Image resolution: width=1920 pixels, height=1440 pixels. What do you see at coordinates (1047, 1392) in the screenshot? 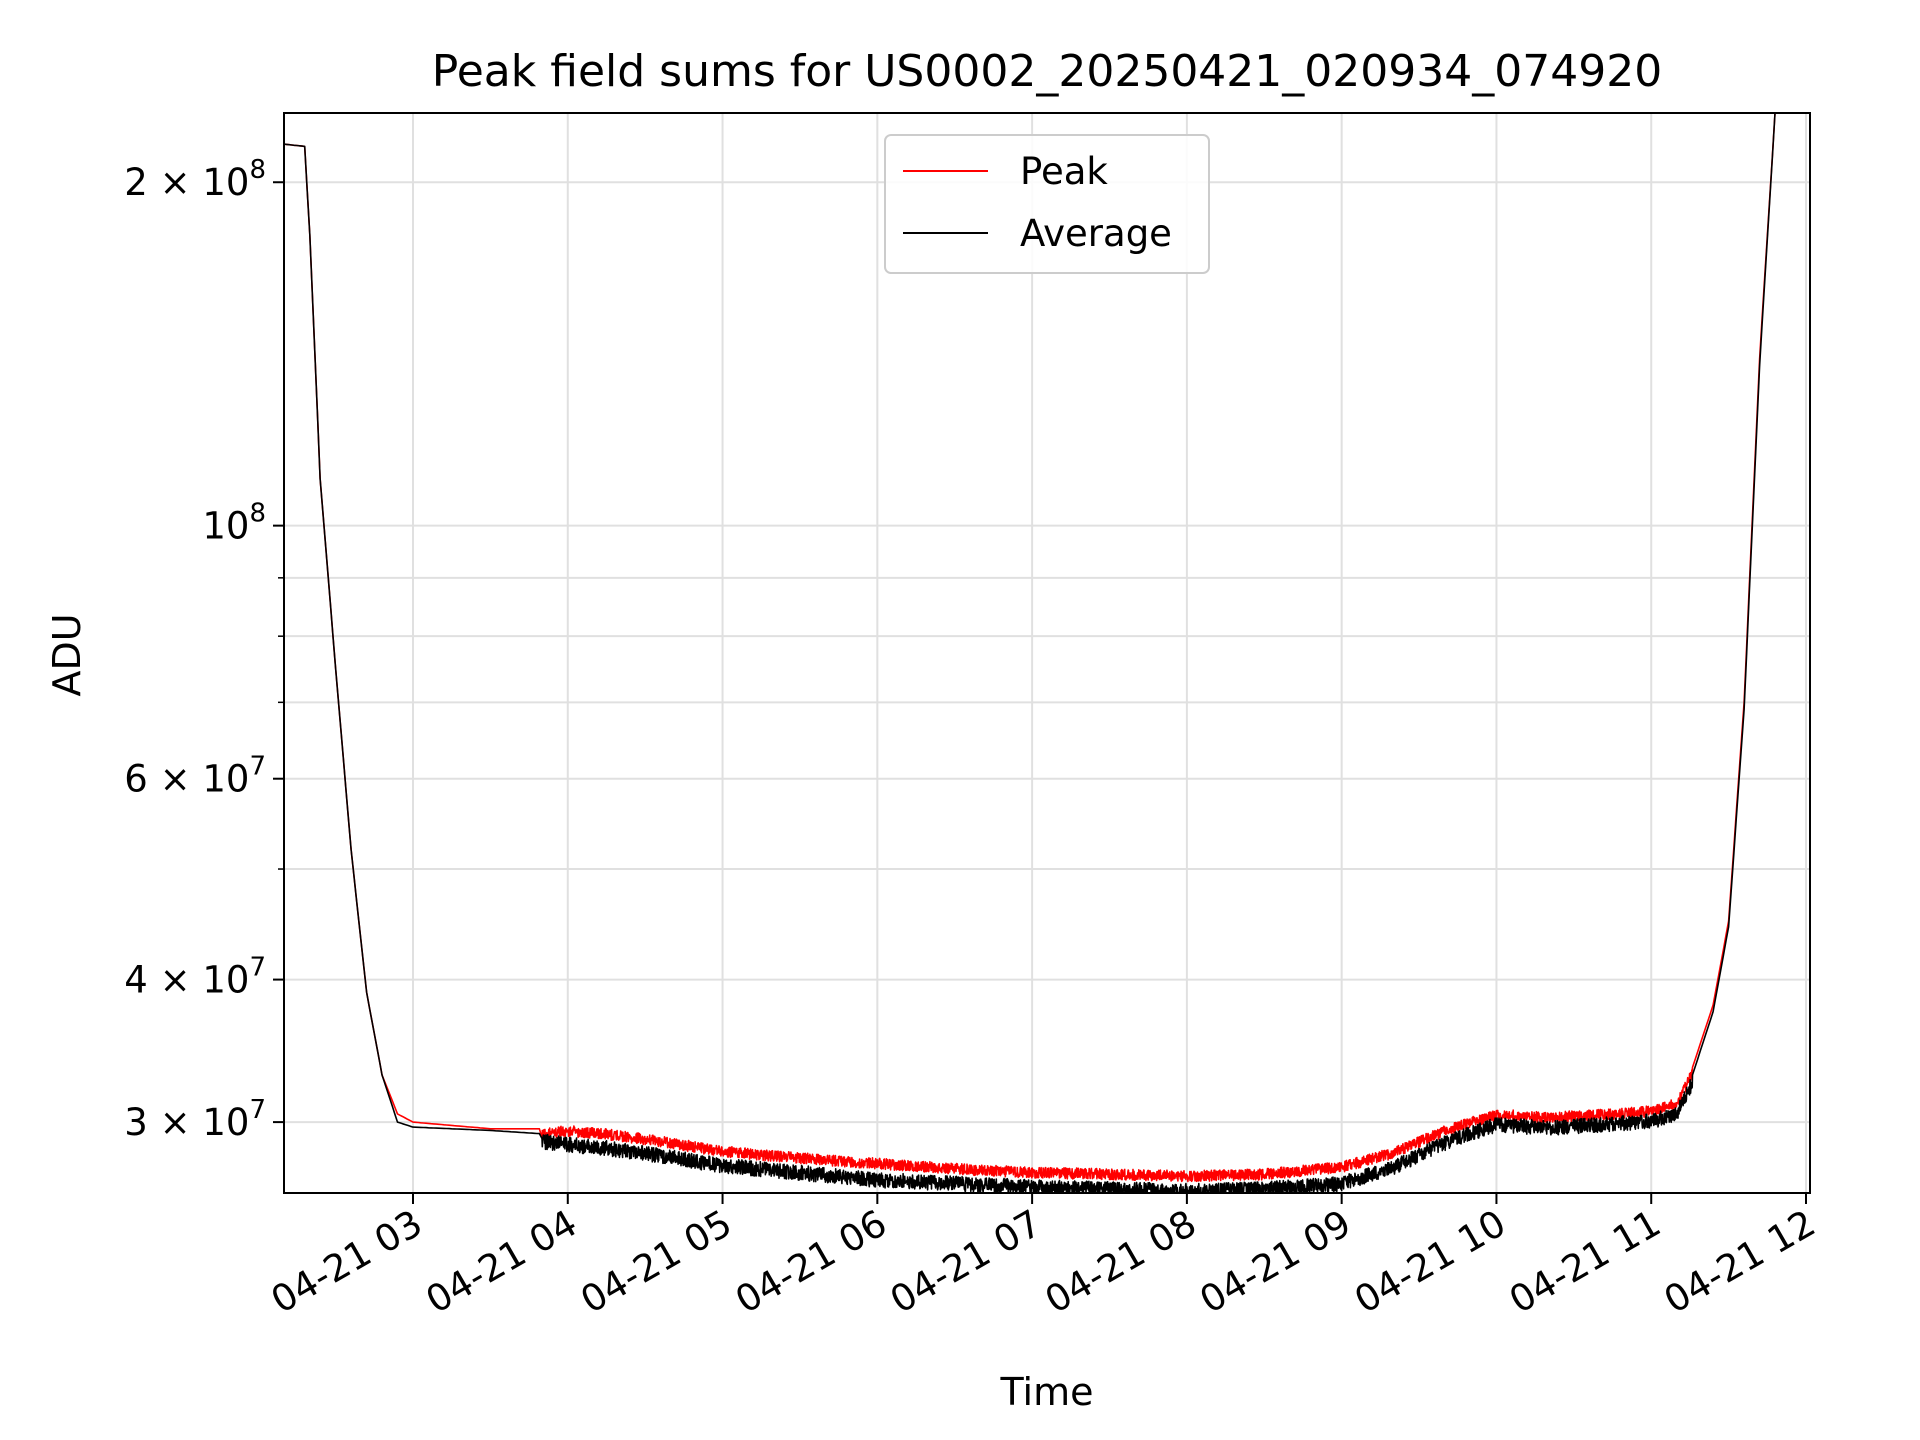
I see `x-axis-label: Time` at bounding box center [1047, 1392].